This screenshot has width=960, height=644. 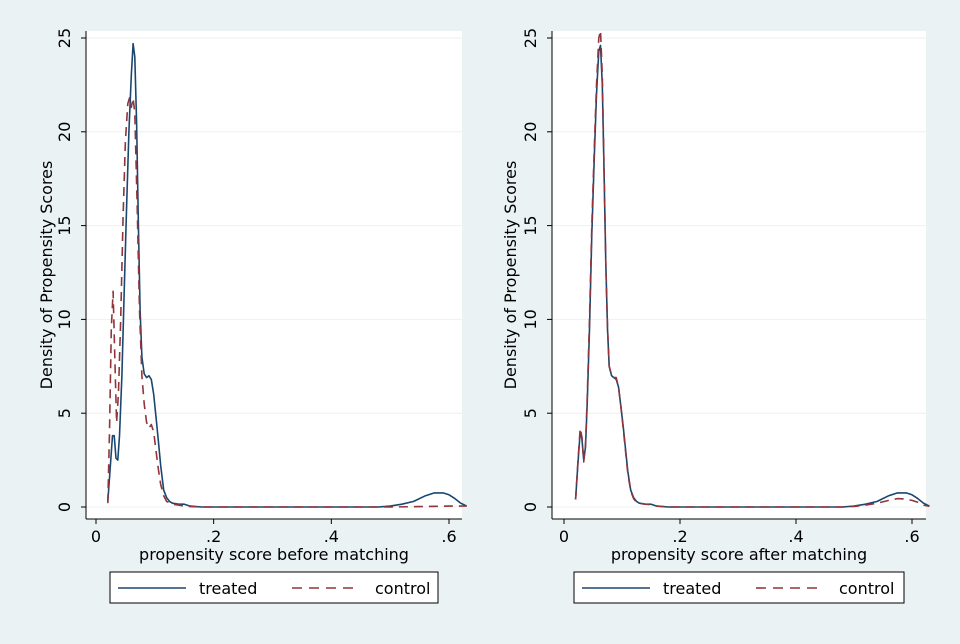 I want to click on legend-box, so click(x=274, y=587).